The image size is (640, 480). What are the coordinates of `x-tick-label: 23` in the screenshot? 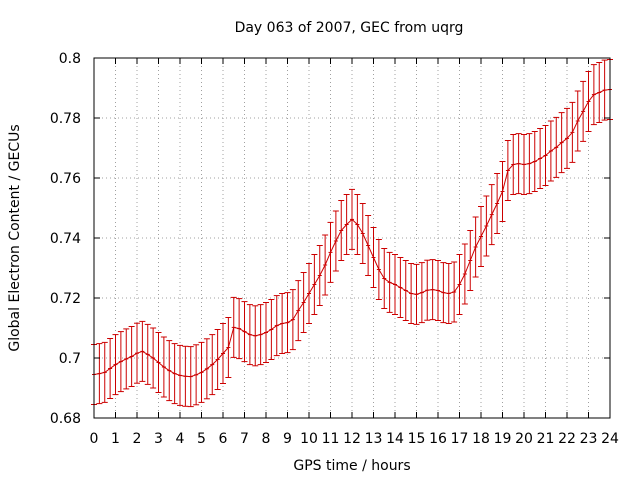 It's located at (589, 439).